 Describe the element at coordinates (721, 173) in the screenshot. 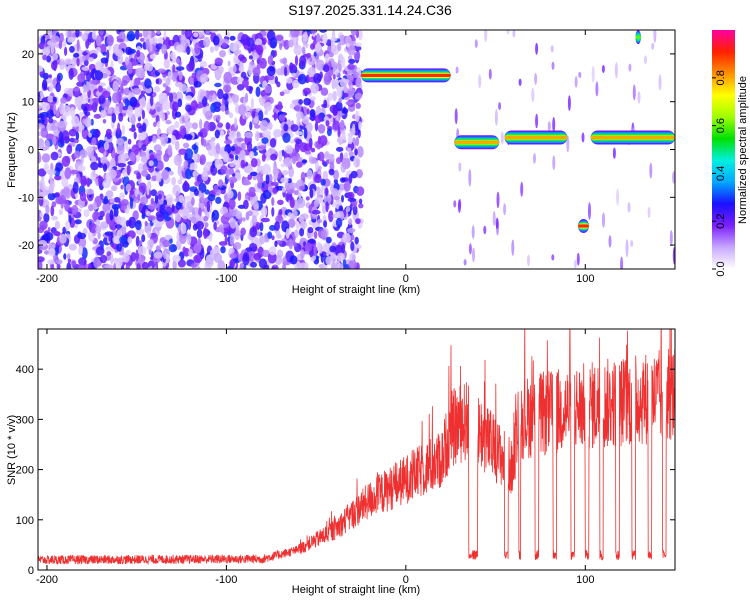

I see `colorbar-tick-label: 0.4` at that location.